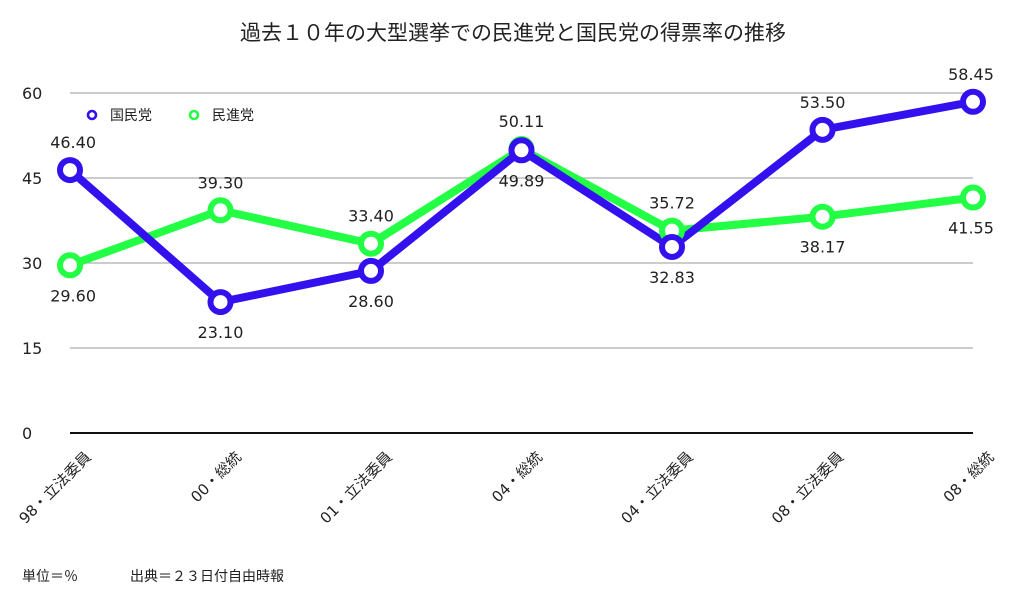  I want to click on y-axis-ticks: 0 15 30 45 60, so click(32, 263).